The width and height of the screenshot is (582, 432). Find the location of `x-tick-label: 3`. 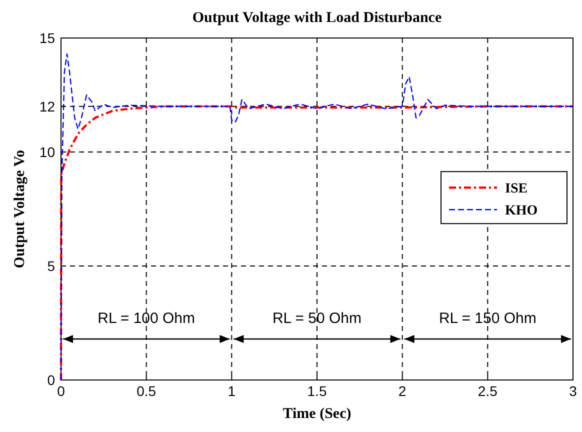

x-tick-label: 3 is located at coordinates (573, 391).